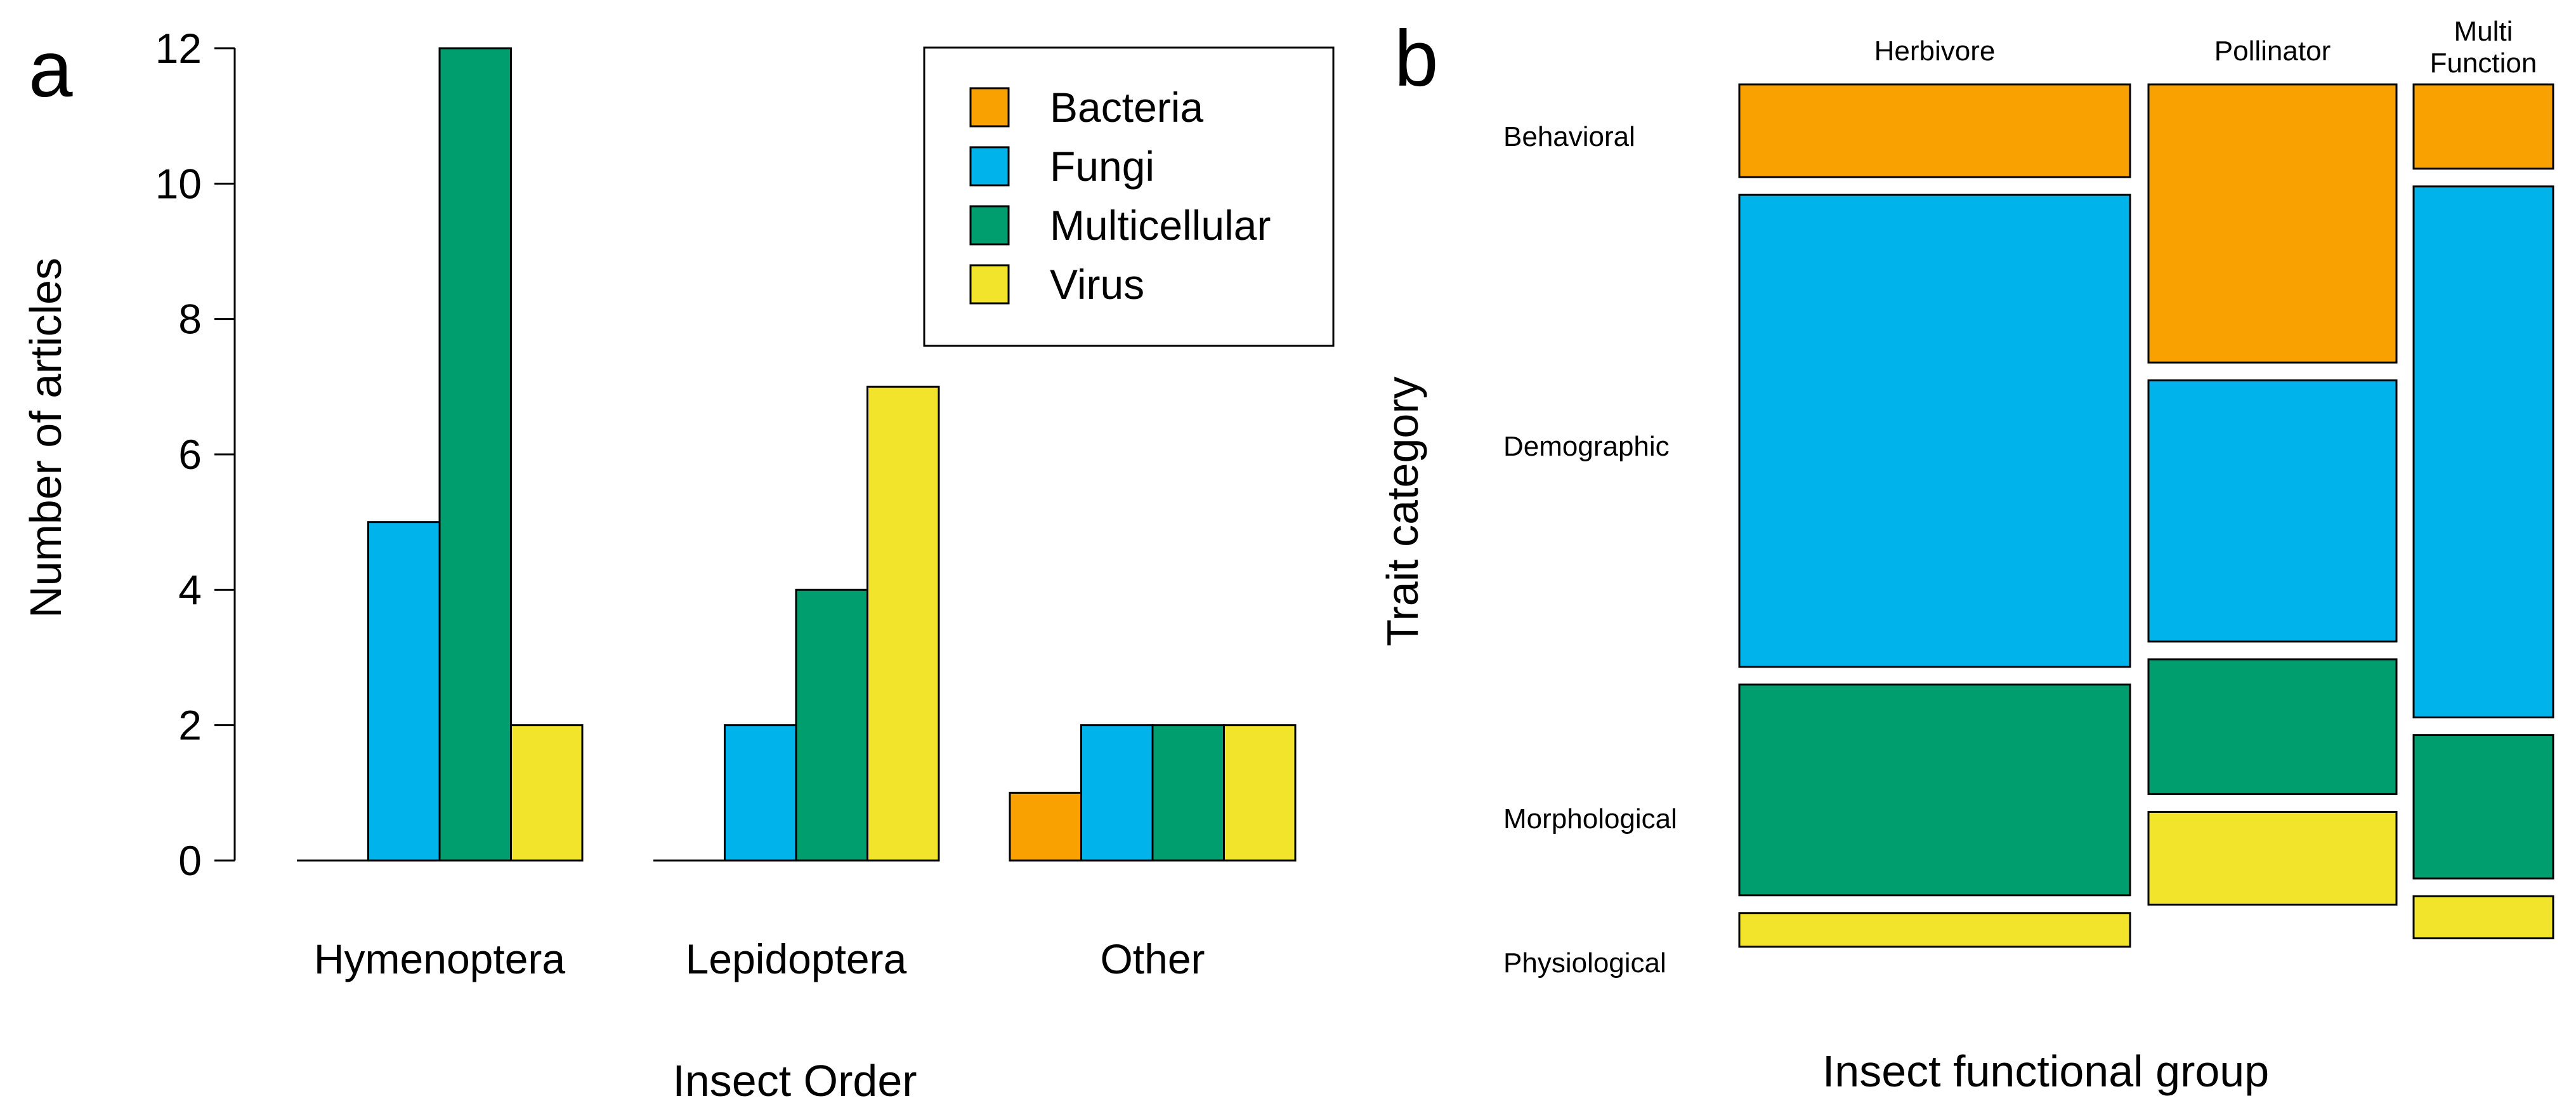 This screenshot has height=1115, width=2576. I want to click on column-label: Function, so click(2483, 63).